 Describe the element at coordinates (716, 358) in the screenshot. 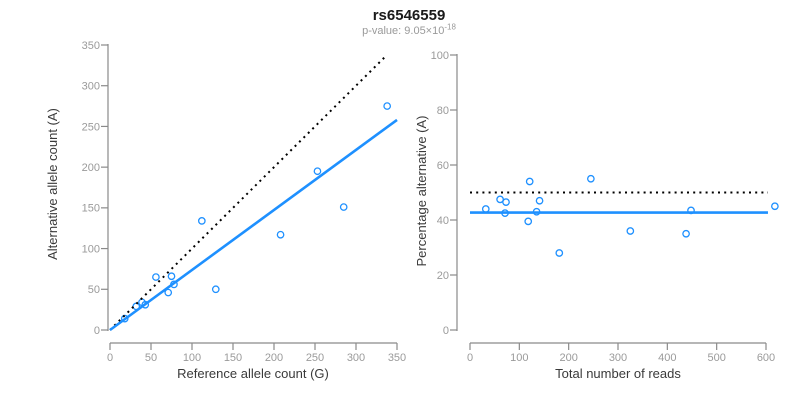

I see `x-tick-label: 500` at that location.